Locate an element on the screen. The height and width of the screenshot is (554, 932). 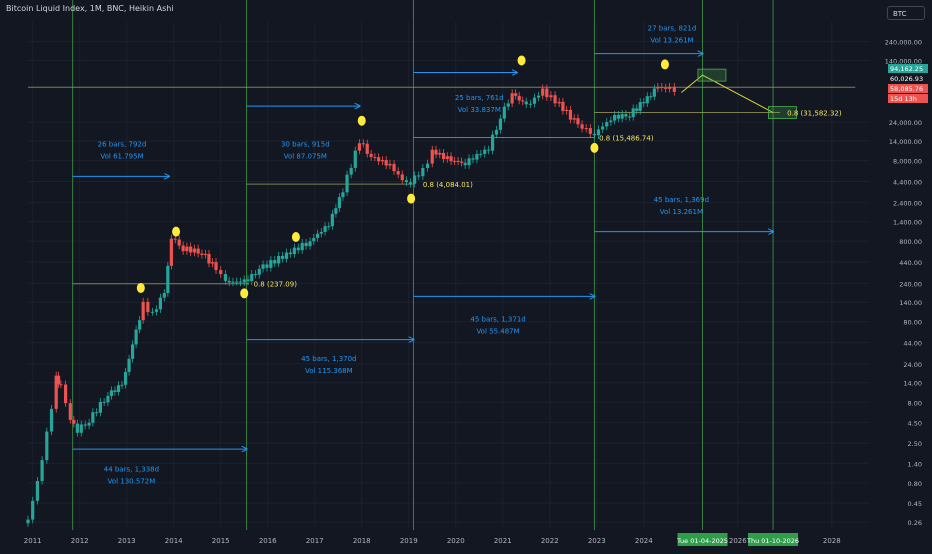
date-badge-label: Tue 01-04-2025 is located at coordinates (702, 541).